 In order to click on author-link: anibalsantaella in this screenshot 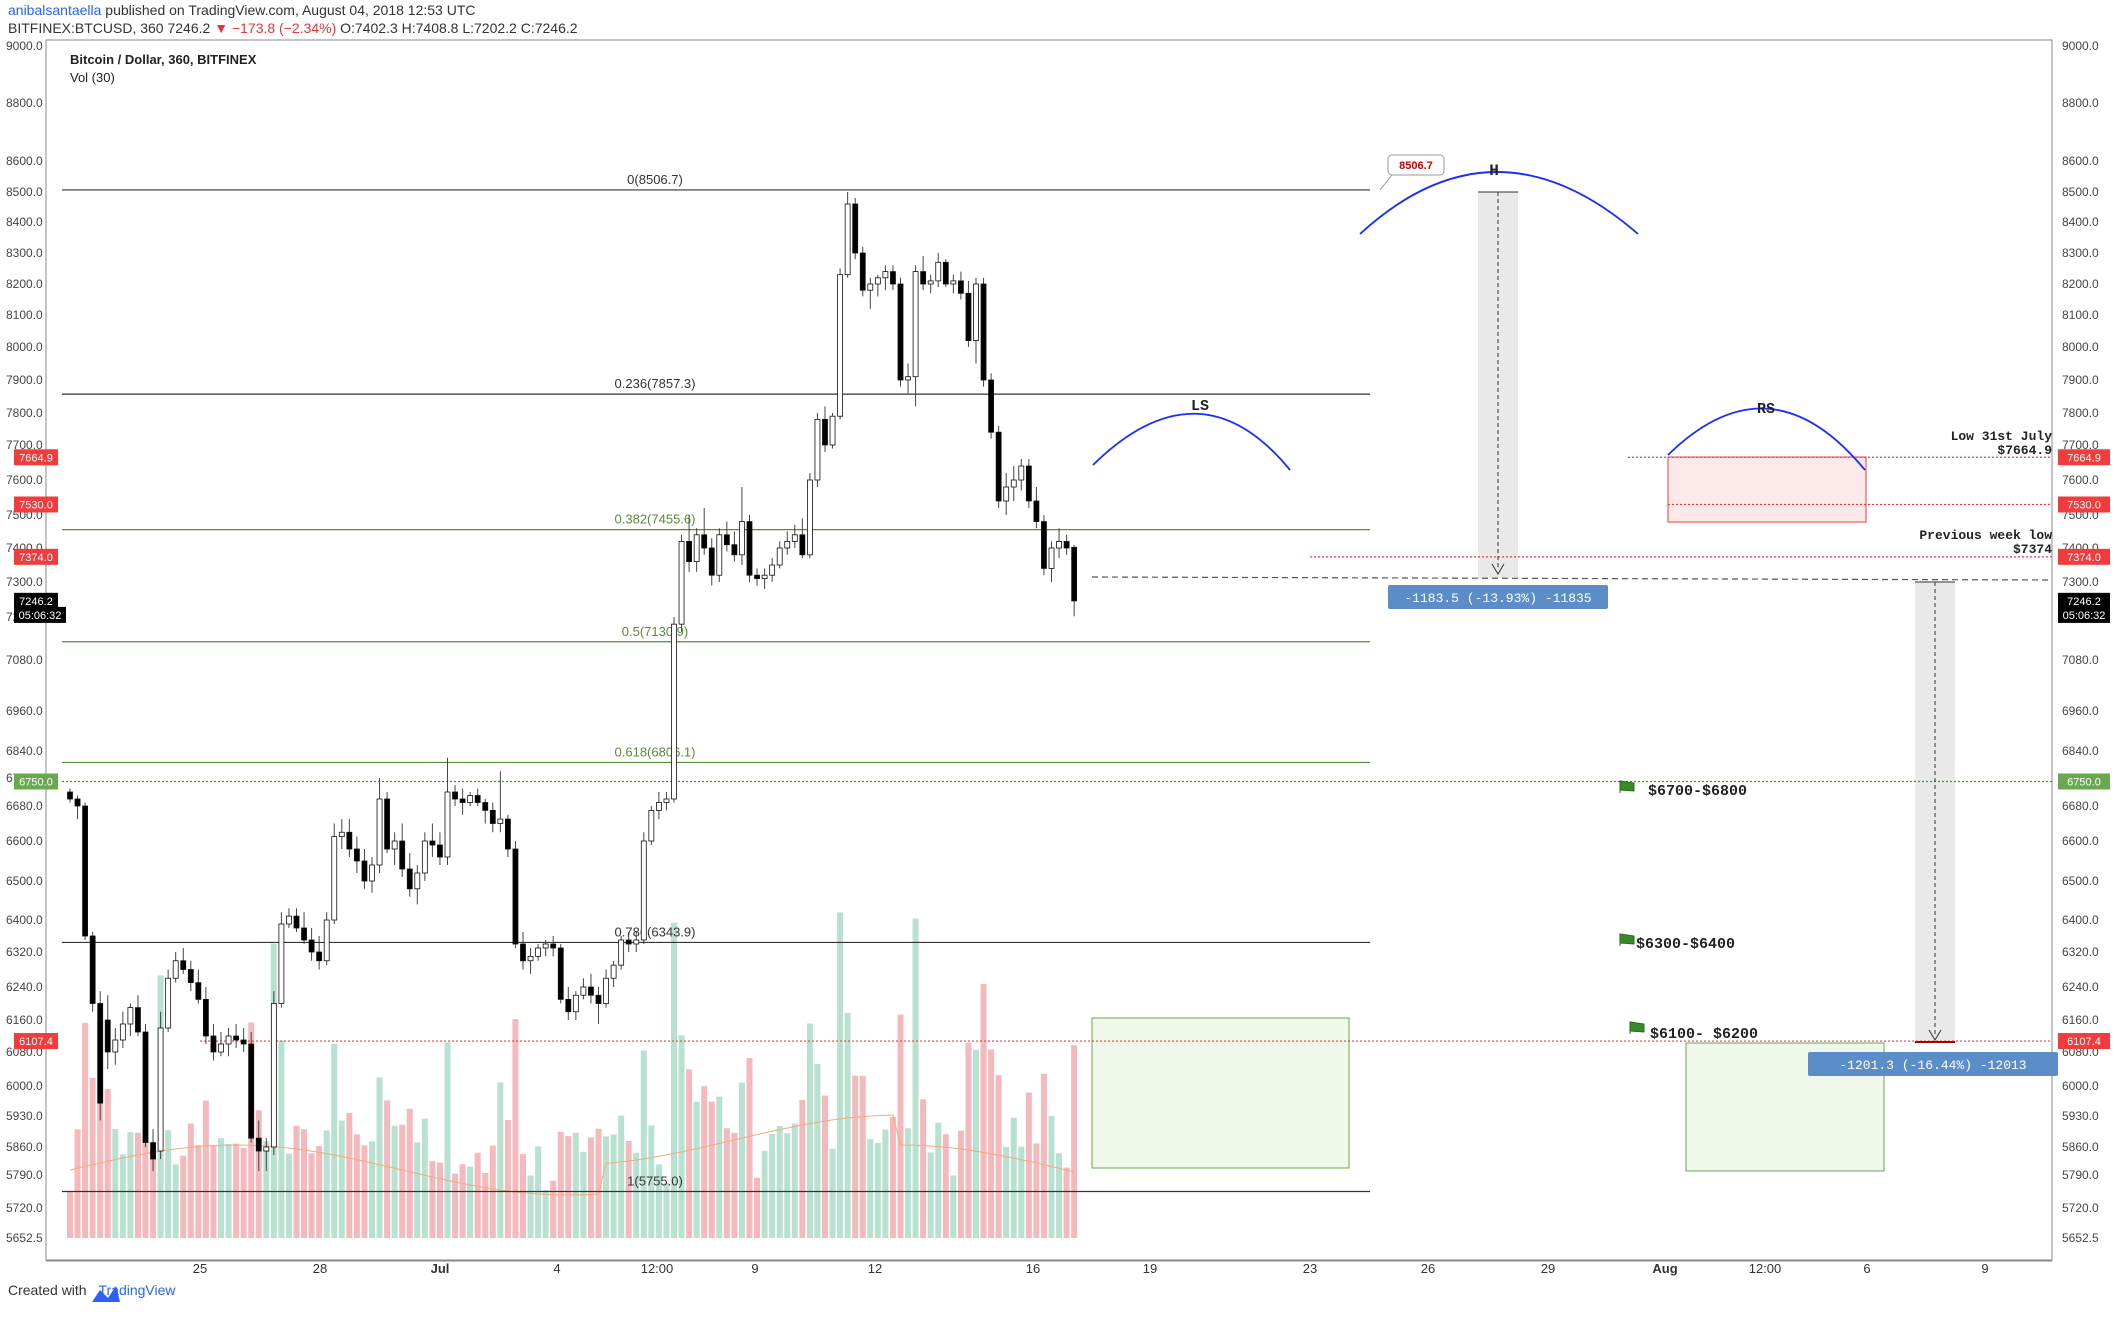, I will do `click(55, 10)`.